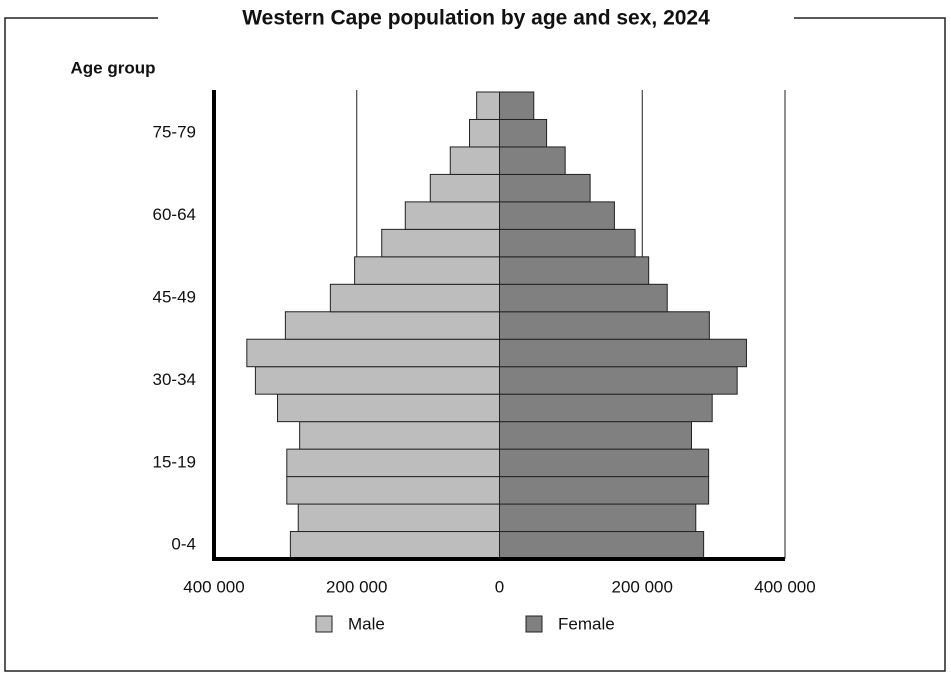 This screenshot has height=682, width=951. I want to click on y-tick-label: 30-34, so click(174, 379).